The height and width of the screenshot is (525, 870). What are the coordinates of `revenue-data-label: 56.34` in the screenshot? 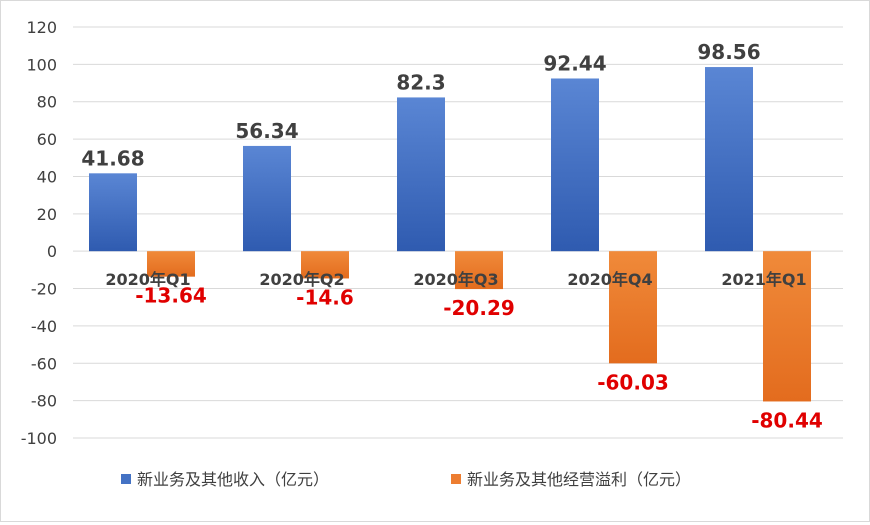 It's located at (266, 131).